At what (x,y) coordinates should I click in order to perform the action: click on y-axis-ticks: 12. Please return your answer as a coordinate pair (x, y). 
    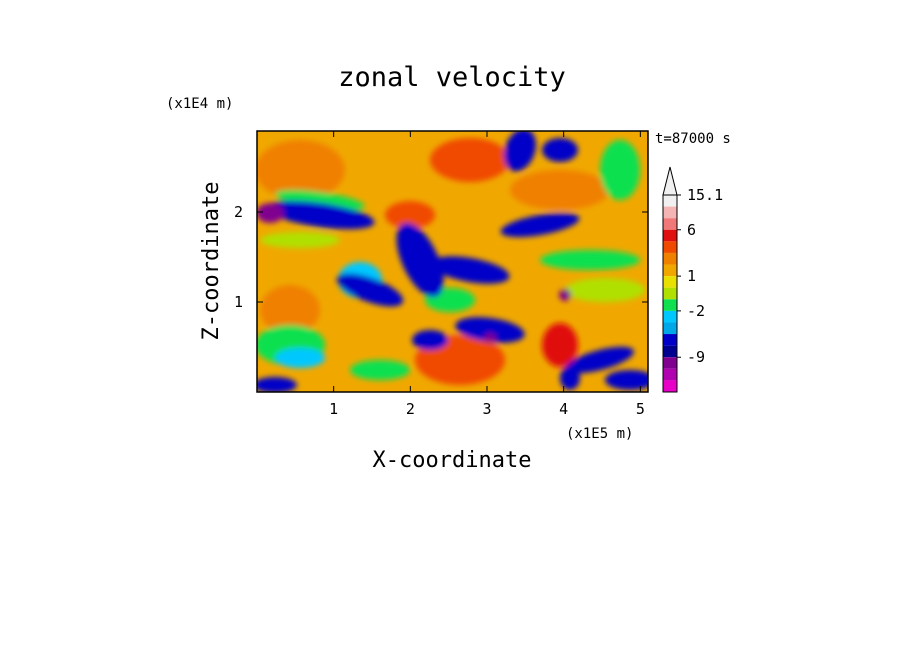
    Looking at the image, I should click on (441, 257).